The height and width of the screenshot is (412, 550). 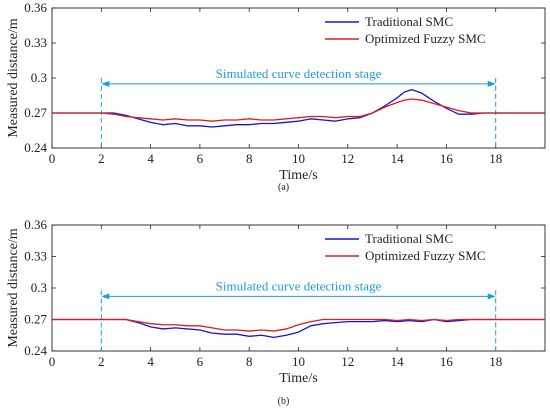 I want to click on panel-caption: (a), so click(x=283, y=187).